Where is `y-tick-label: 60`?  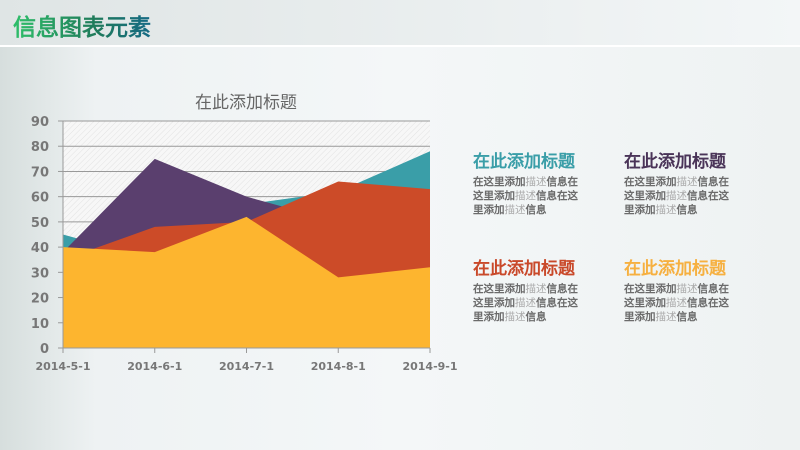
y-tick-label: 60 is located at coordinates (40, 198).